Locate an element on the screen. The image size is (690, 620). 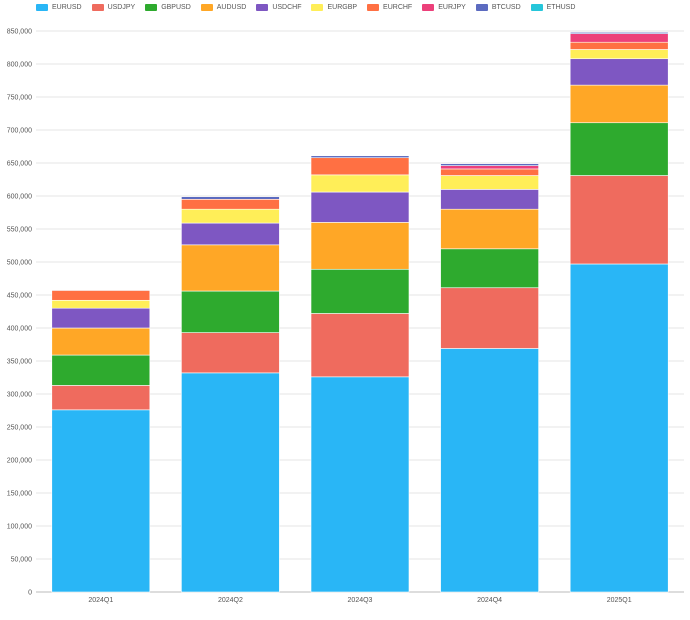
y-tick-label: 500,000 is located at coordinates (19, 263).